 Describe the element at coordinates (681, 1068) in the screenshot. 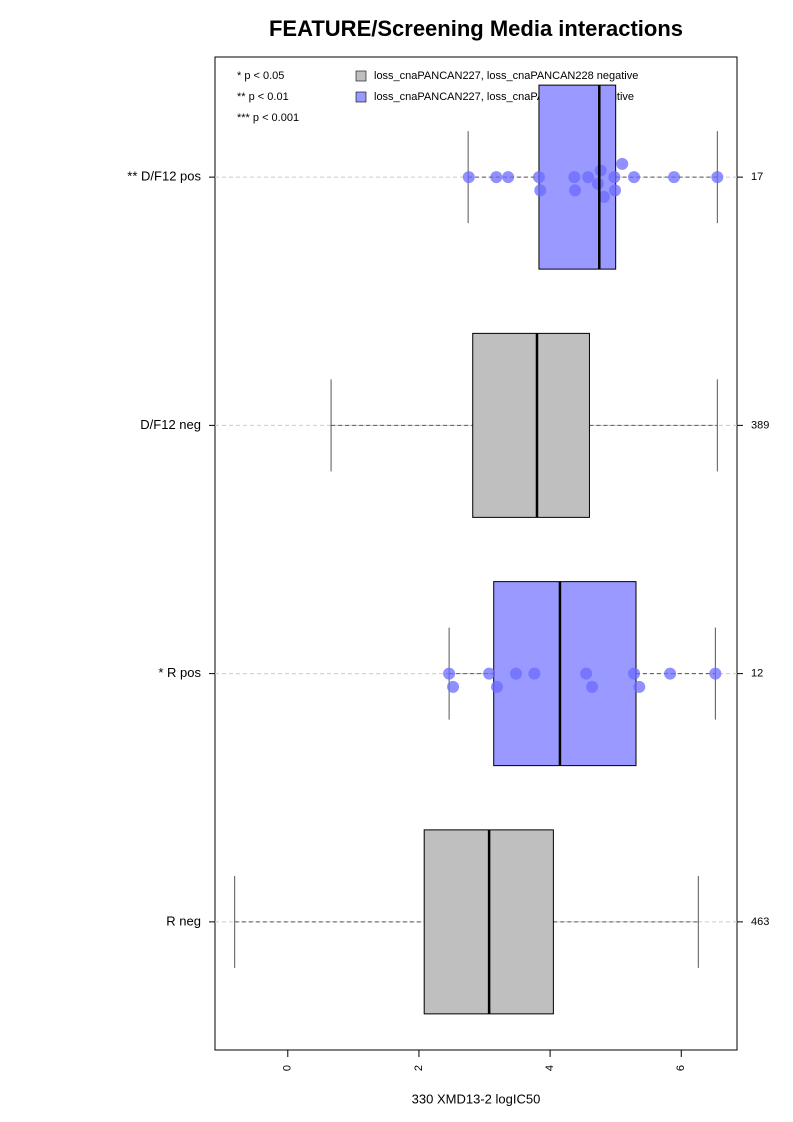

I see `x-tick-label: 6` at that location.